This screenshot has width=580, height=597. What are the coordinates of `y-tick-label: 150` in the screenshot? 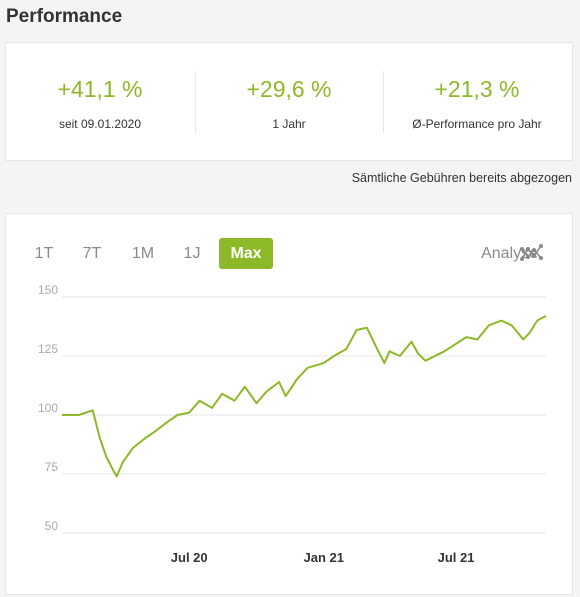 It's located at (48, 290).